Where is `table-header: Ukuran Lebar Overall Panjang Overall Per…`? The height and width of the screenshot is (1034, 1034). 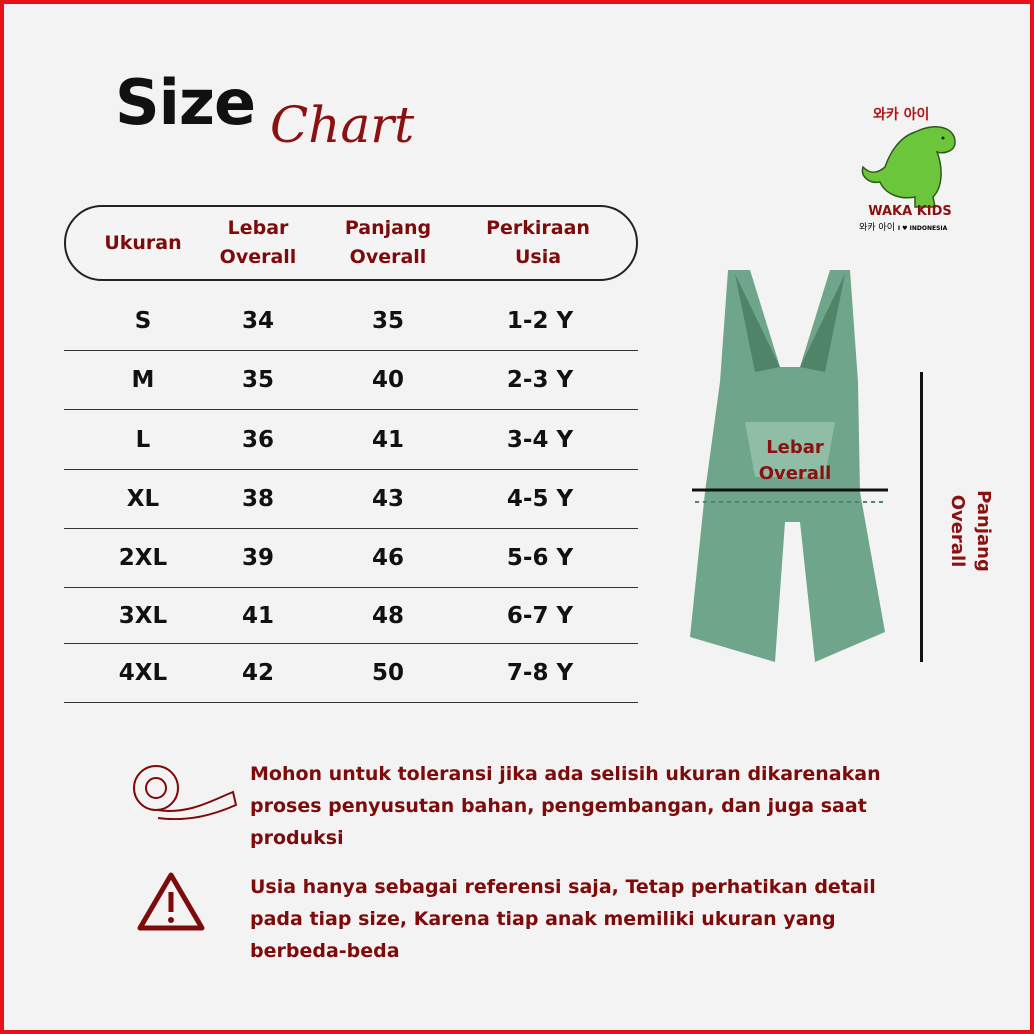
table-header: Ukuran Lebar Overall Panjang Overall Per… is located at coordinates (351, 243).